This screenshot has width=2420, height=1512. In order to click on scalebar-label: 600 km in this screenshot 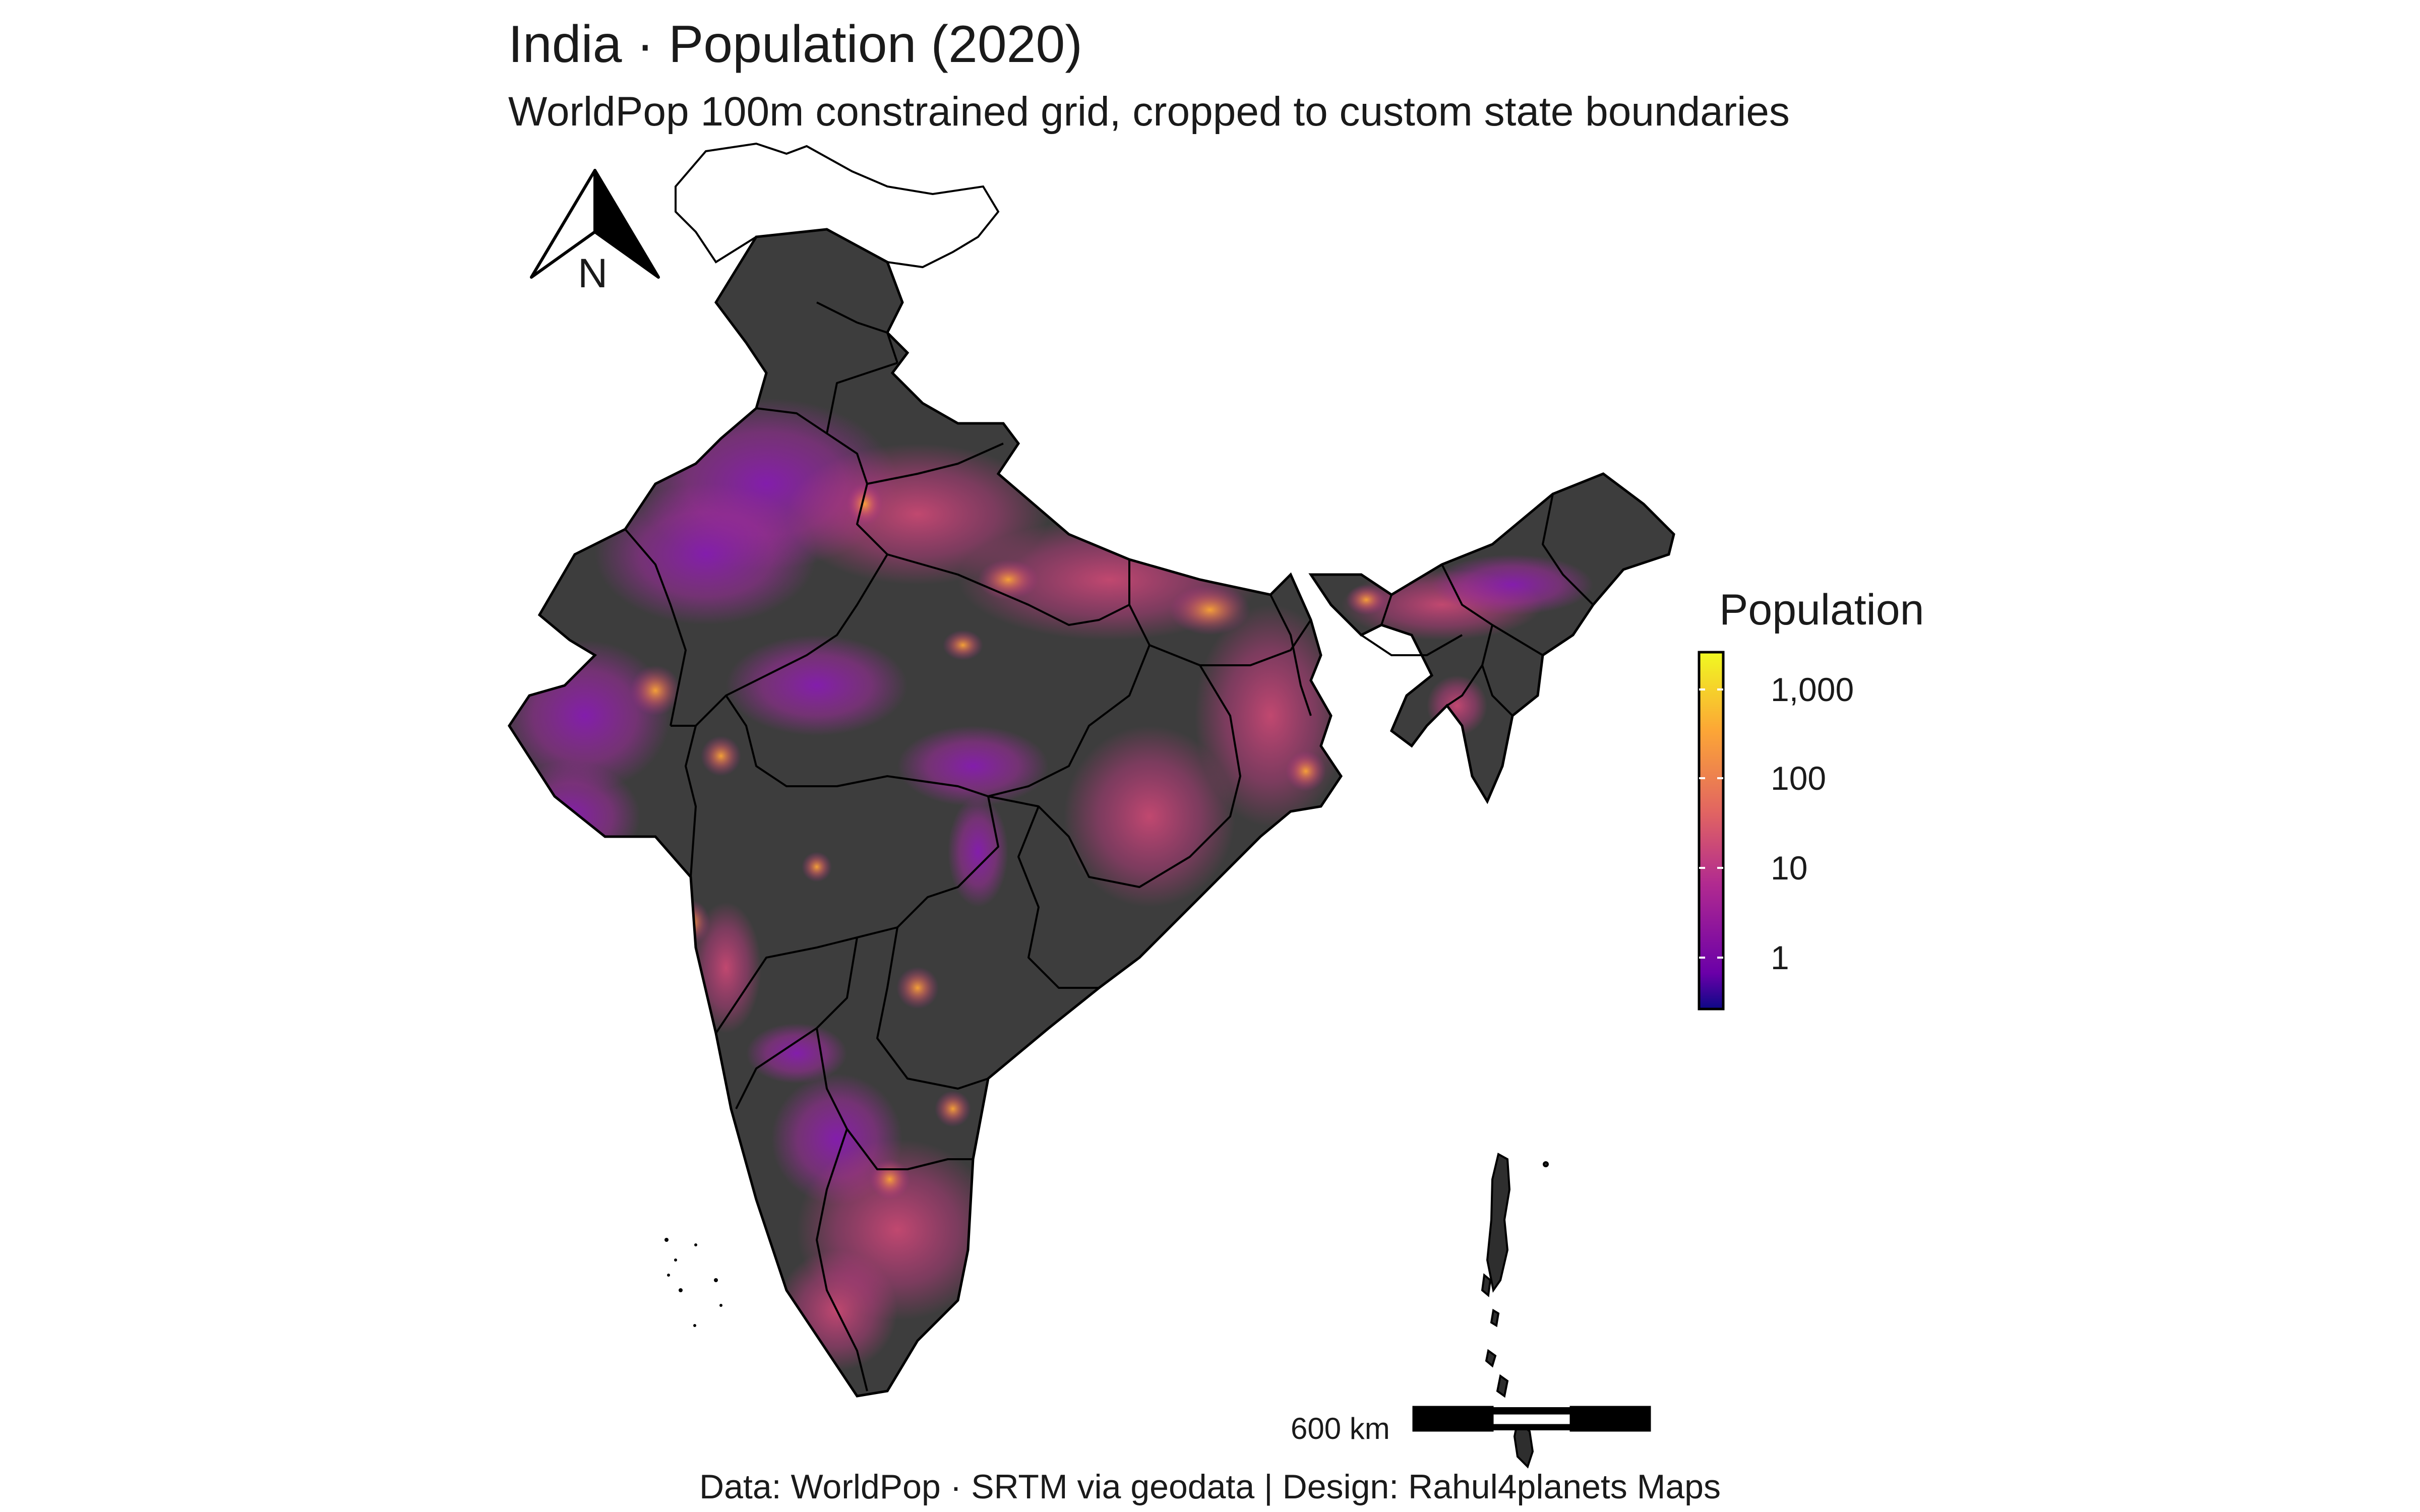, I will do `click(1340, 1429)`.